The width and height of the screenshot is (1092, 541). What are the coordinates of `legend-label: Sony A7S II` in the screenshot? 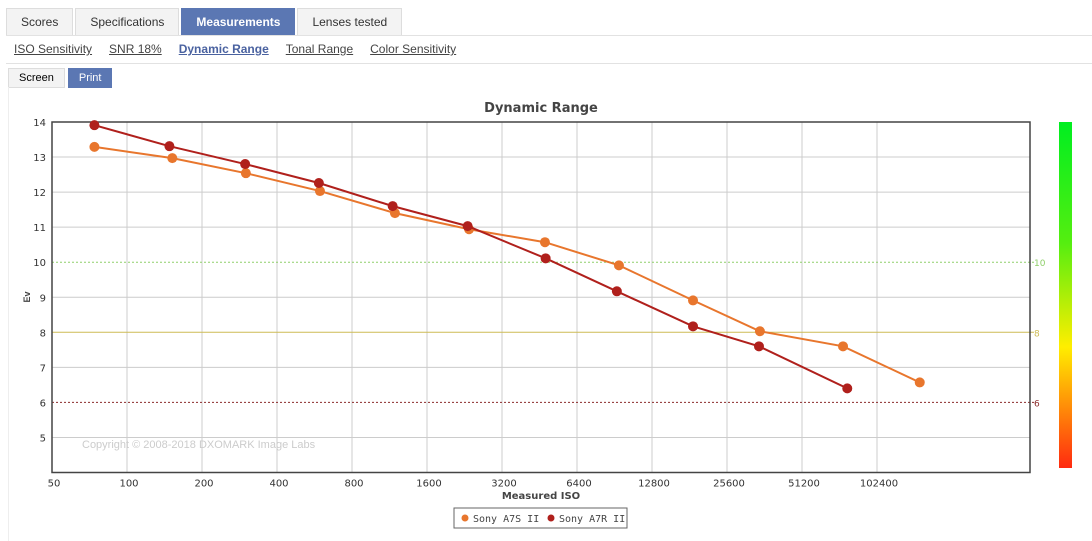 It's located at (506, 519).